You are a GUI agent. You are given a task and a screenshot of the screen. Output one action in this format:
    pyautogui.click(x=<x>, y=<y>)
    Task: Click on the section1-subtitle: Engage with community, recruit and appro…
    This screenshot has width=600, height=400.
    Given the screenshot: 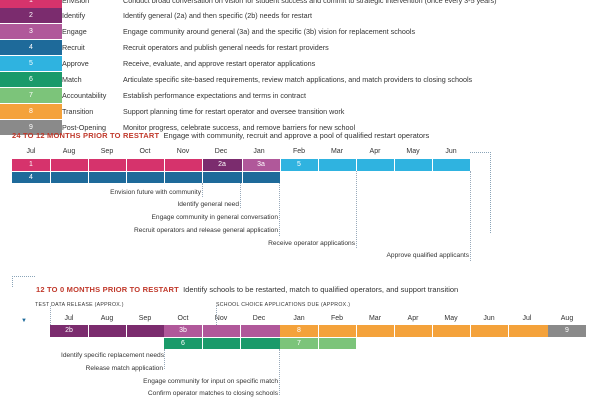 What is the action you would take?
    pyautogui.click(x=296, y=135)
    